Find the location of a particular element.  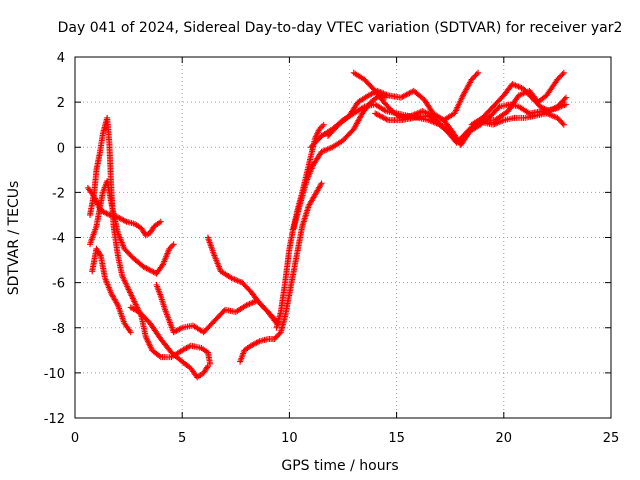

y-tick-label: -8 is located at coordinates (58, 329).